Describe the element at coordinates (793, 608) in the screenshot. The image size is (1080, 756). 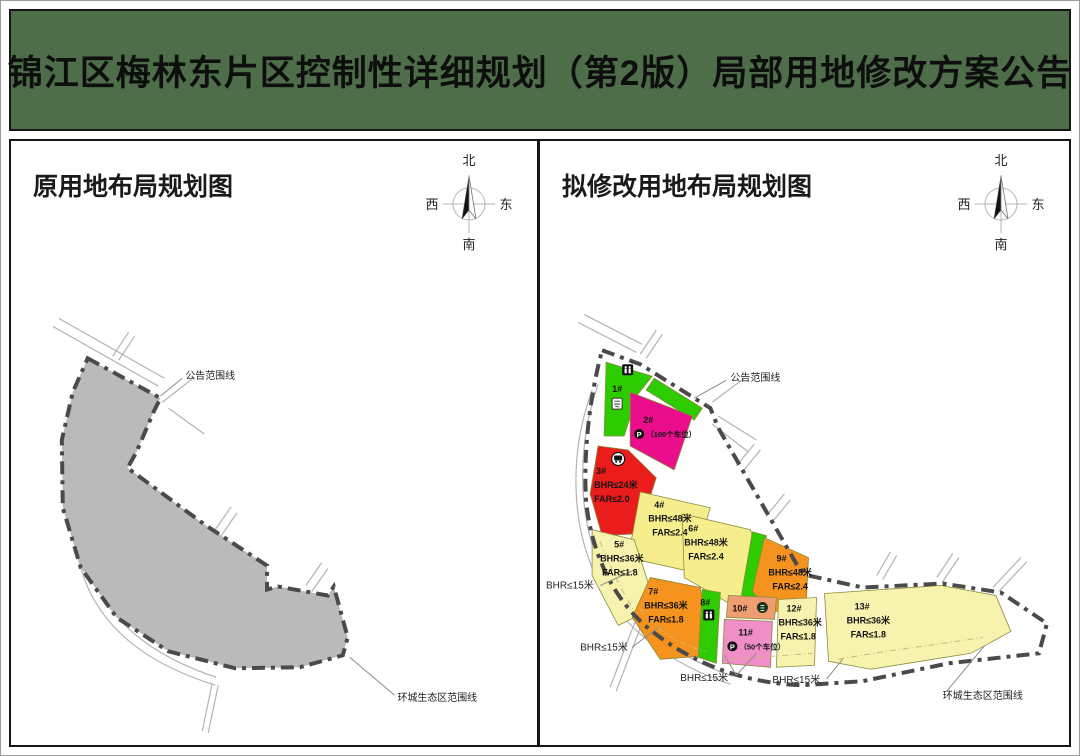
I see `plot-12-id: 12#` at that location.